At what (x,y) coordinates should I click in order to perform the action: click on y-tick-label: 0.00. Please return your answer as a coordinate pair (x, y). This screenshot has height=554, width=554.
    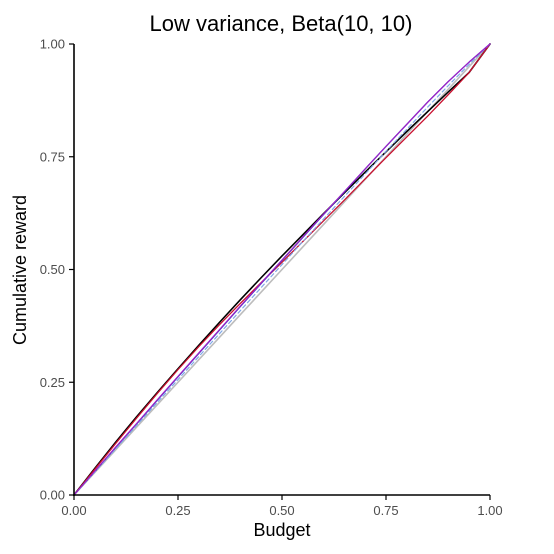
    Looking at the image, I should click on (52, 495).